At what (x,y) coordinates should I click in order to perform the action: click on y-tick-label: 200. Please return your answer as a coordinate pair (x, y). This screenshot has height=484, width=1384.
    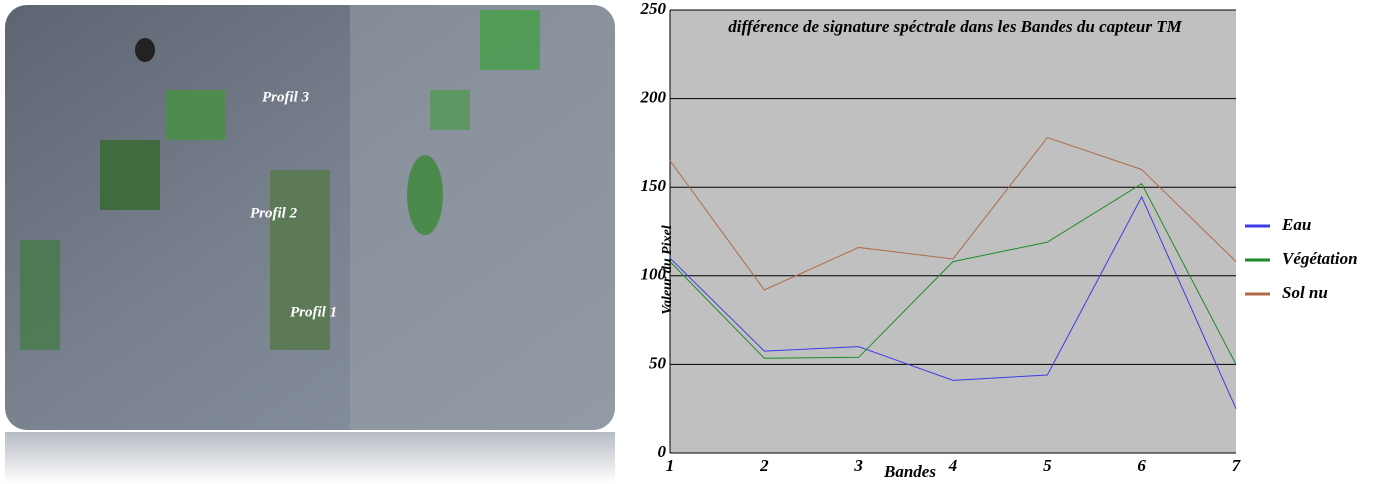
    Looking at the image, I should click on (653, 97).